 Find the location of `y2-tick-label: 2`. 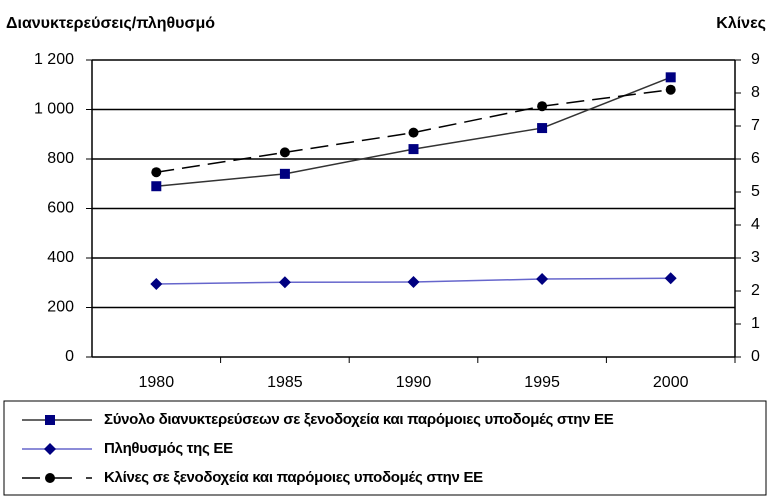

y2-tick-label: 2 is located at coordinates (755, 290).